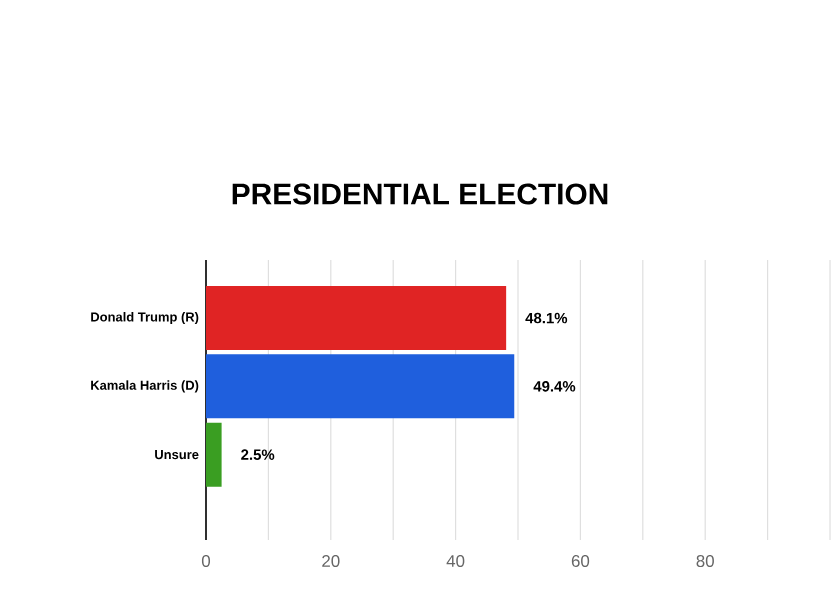  Describe the element at coordinates (705, 561) in the screenshot. I see `x-tick-label: 80` at that location.